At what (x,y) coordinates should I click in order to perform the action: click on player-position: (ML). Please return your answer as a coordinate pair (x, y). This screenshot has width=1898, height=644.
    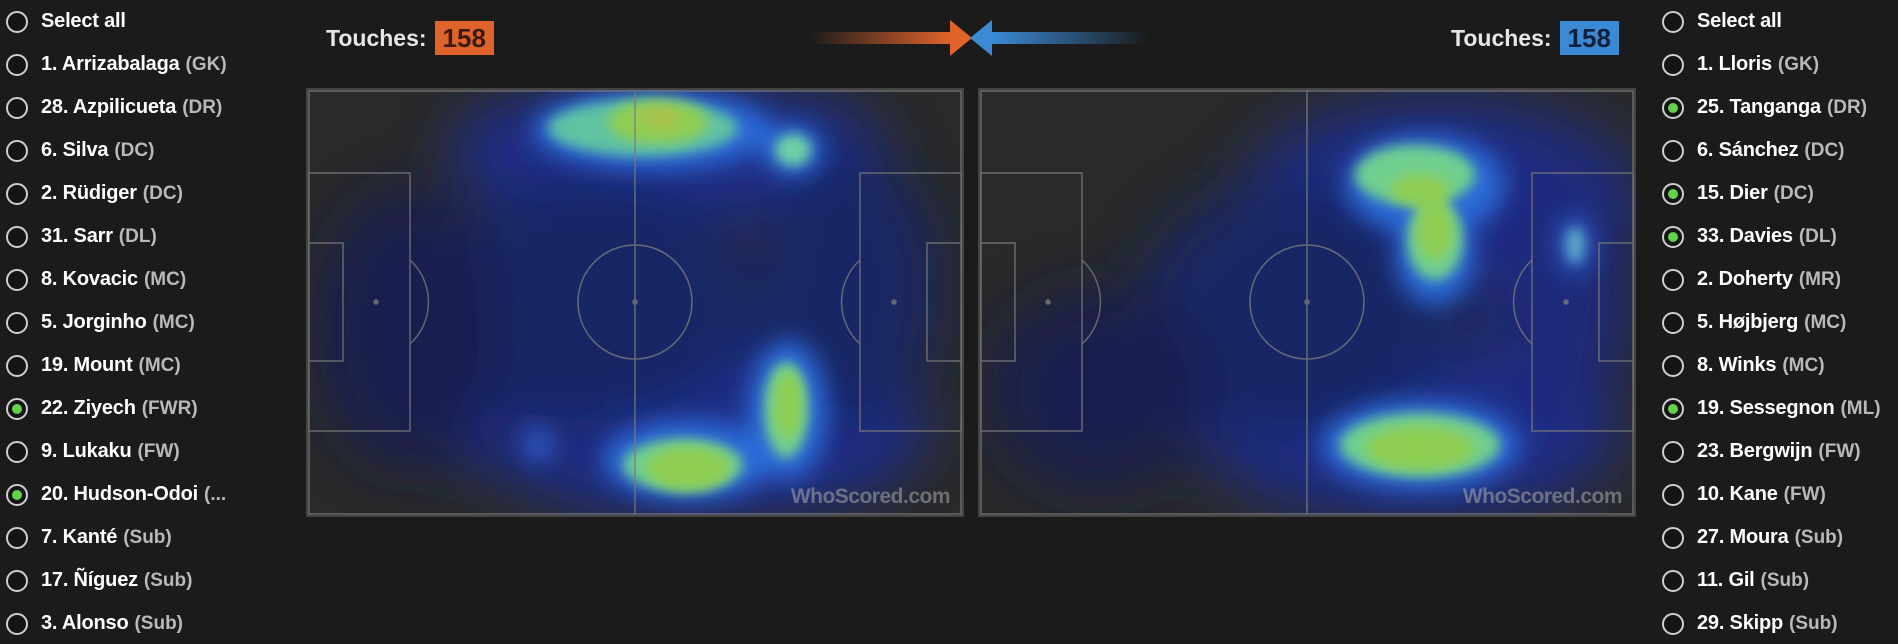
    Looking at the image, I should click on (1860, 408).